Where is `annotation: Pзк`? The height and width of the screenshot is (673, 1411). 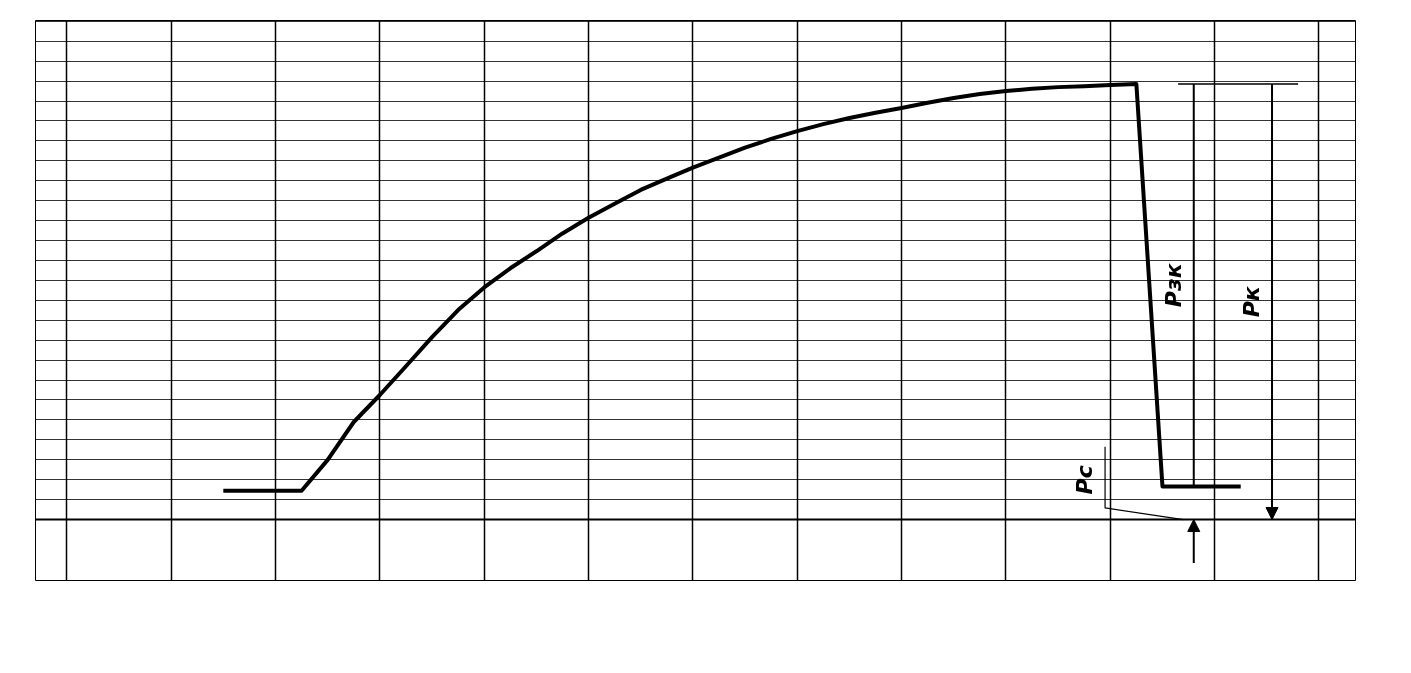
annotation: Pзк is located at coordinates (1173, 285).